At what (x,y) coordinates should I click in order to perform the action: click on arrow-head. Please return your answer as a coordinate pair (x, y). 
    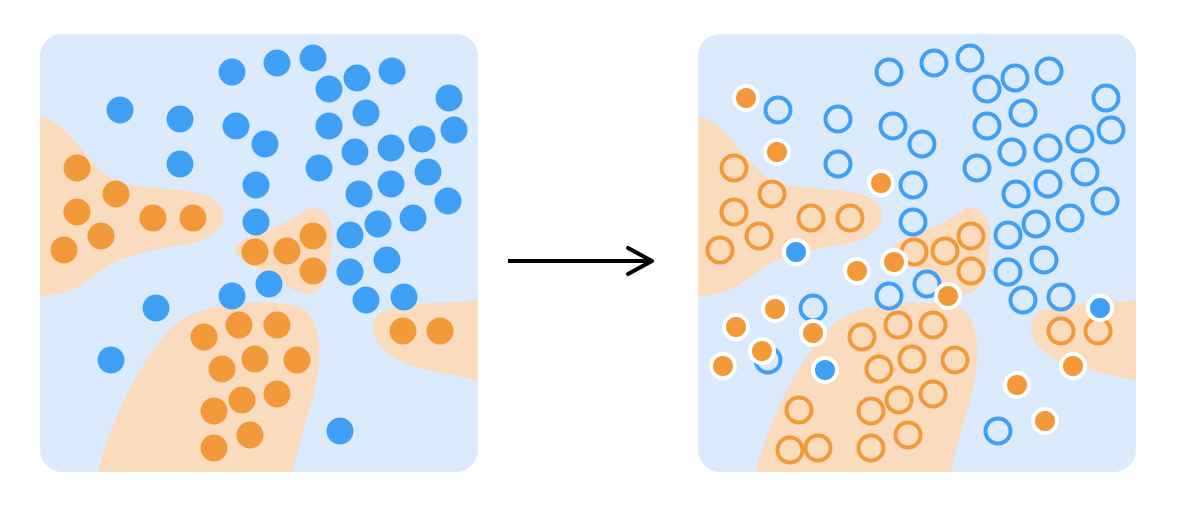
    Looking at the image, I should click on (640, 261).